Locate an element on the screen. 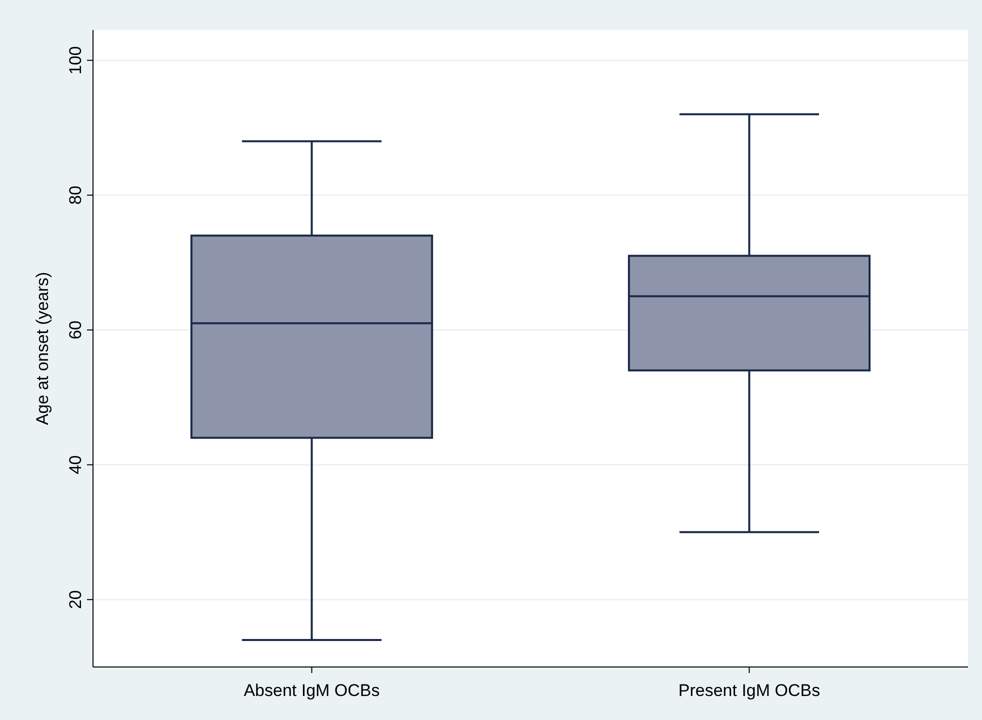 This screenshot has height=720, width=982. y-tick-label: 60 is located at coordinates (75, 330).